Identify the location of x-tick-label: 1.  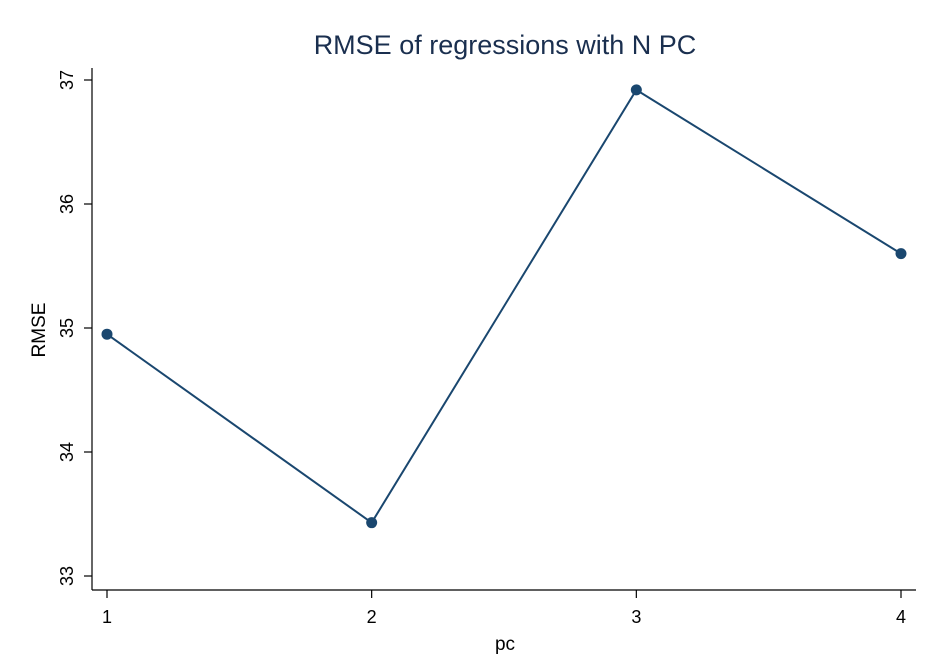
(107, 617).